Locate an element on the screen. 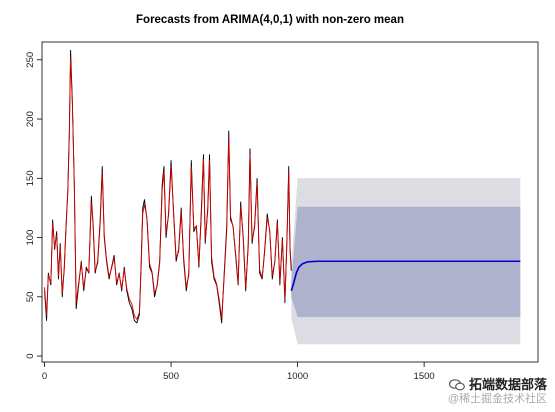  y-tick-label: 200 is located at coordinates (30, 119).